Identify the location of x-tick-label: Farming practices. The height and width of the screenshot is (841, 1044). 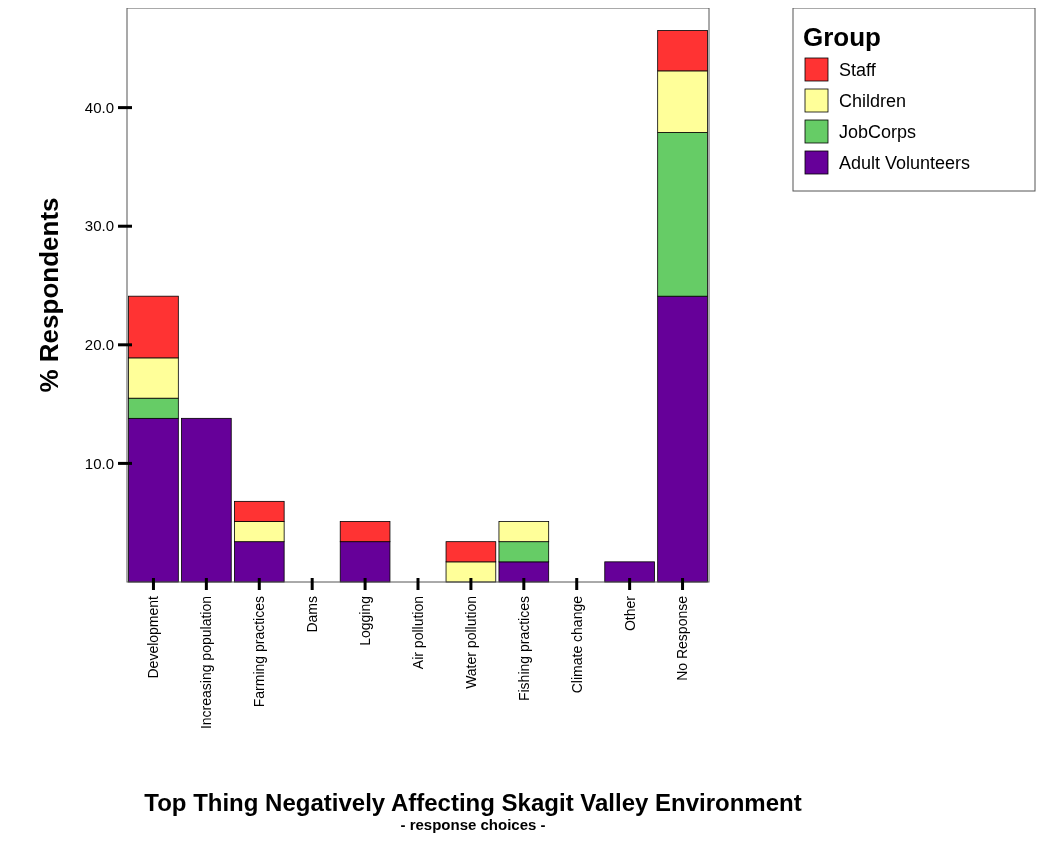
(259, 652).